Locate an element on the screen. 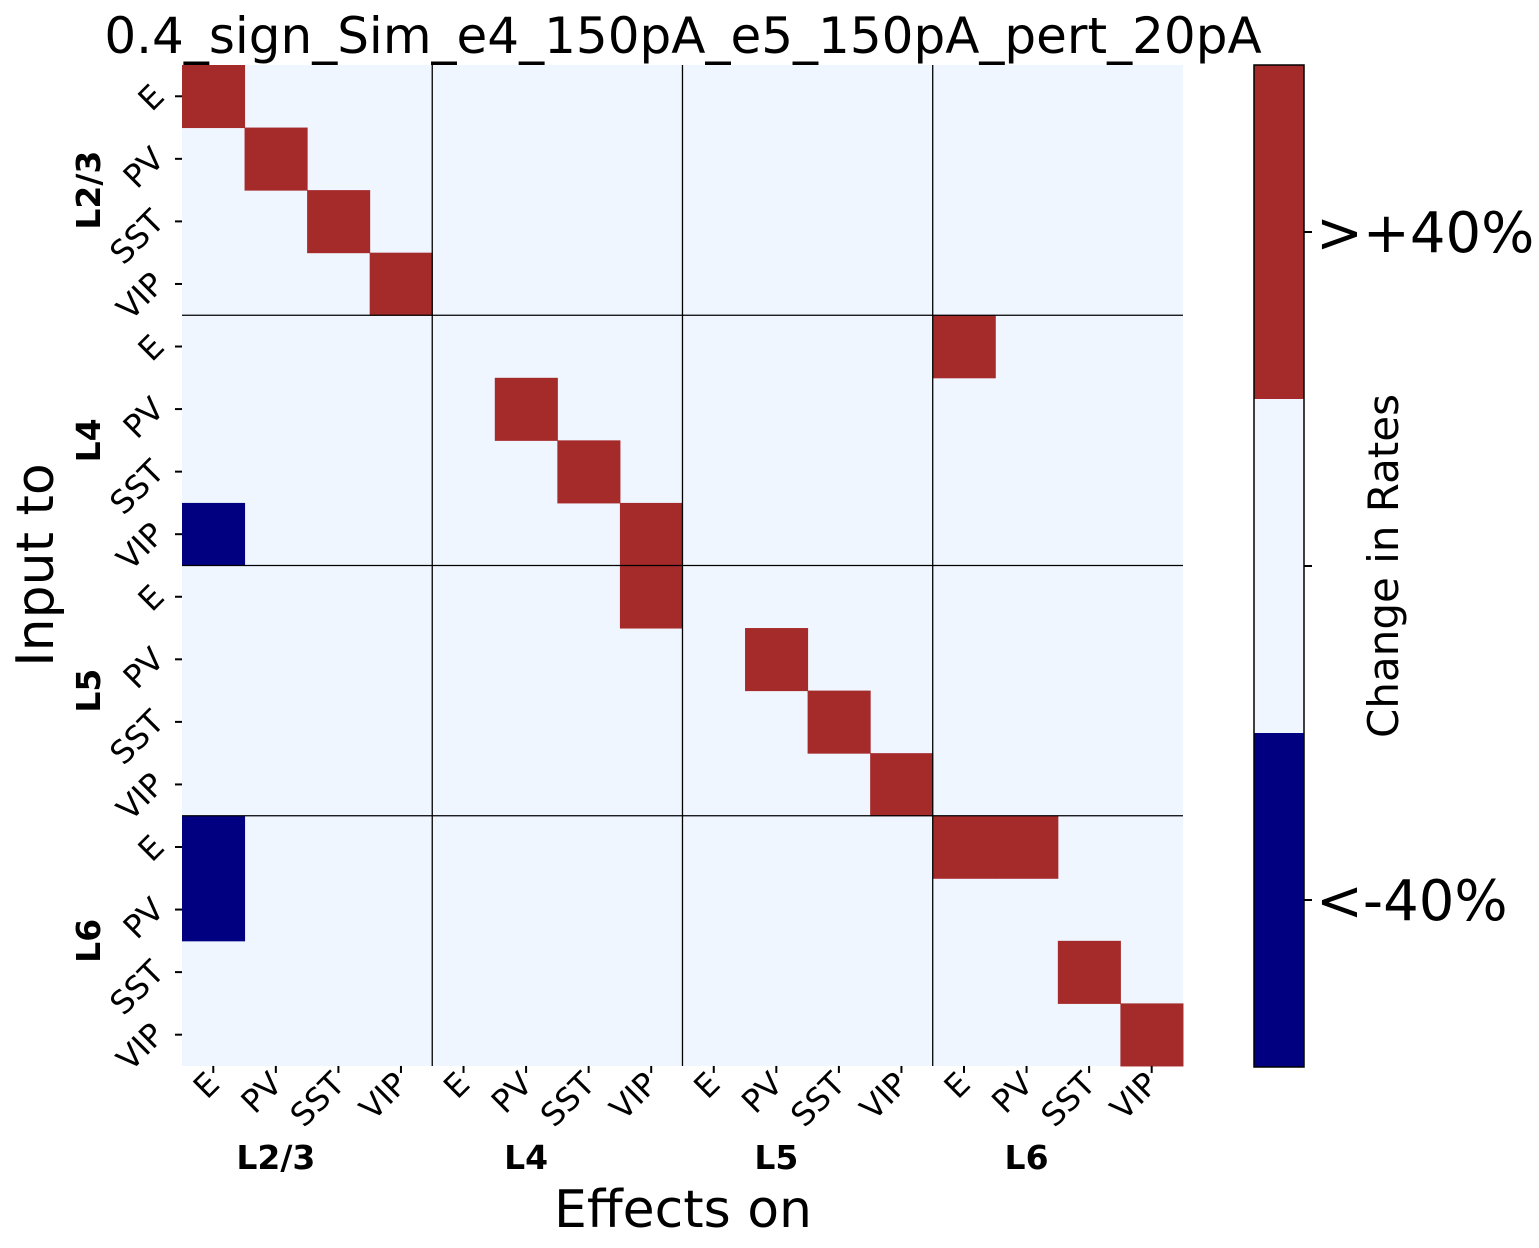 The image size is (1539, 1248). y-layer-label: L2/3 is located at coordinates (88, 190).